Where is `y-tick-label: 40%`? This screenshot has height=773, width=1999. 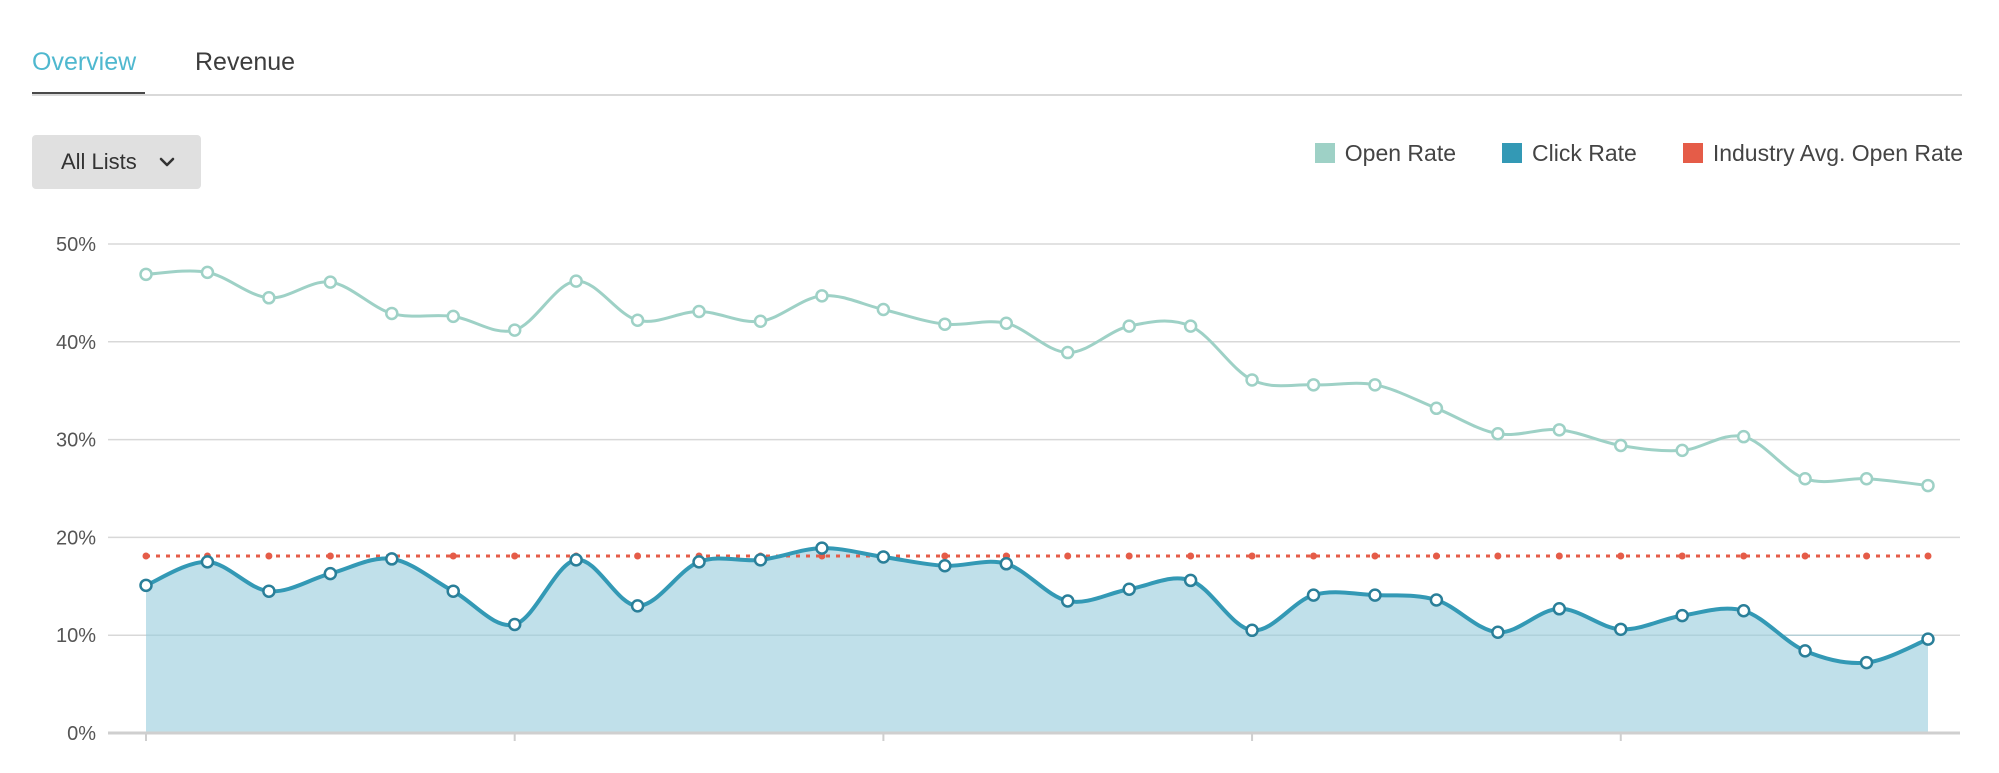
y-tick-label: 40% is located at coordinates (76, 343).